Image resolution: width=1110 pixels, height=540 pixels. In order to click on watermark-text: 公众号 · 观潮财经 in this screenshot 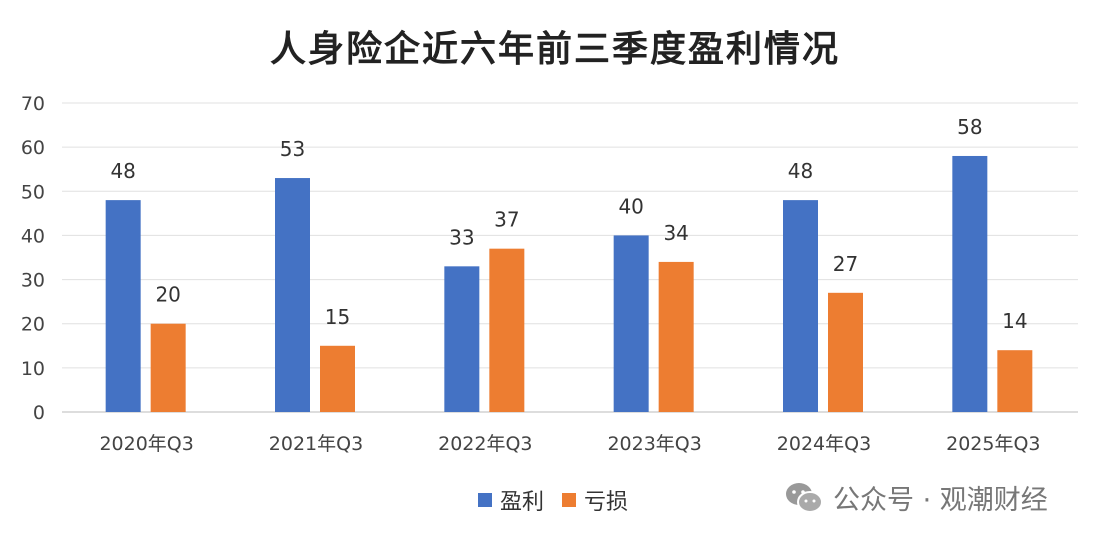, I will do `click(940, 500)`.